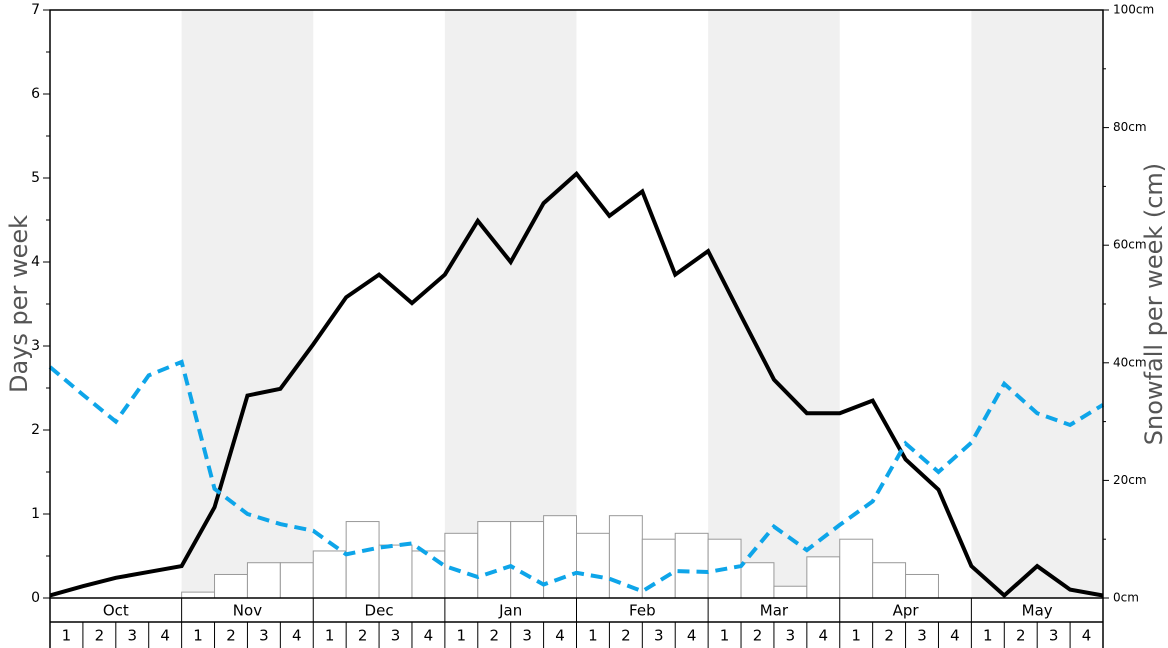 The height and width of the screenshot is (648, 1168). I want to click on right-tick-label: 60cm, so click(1130, 245).